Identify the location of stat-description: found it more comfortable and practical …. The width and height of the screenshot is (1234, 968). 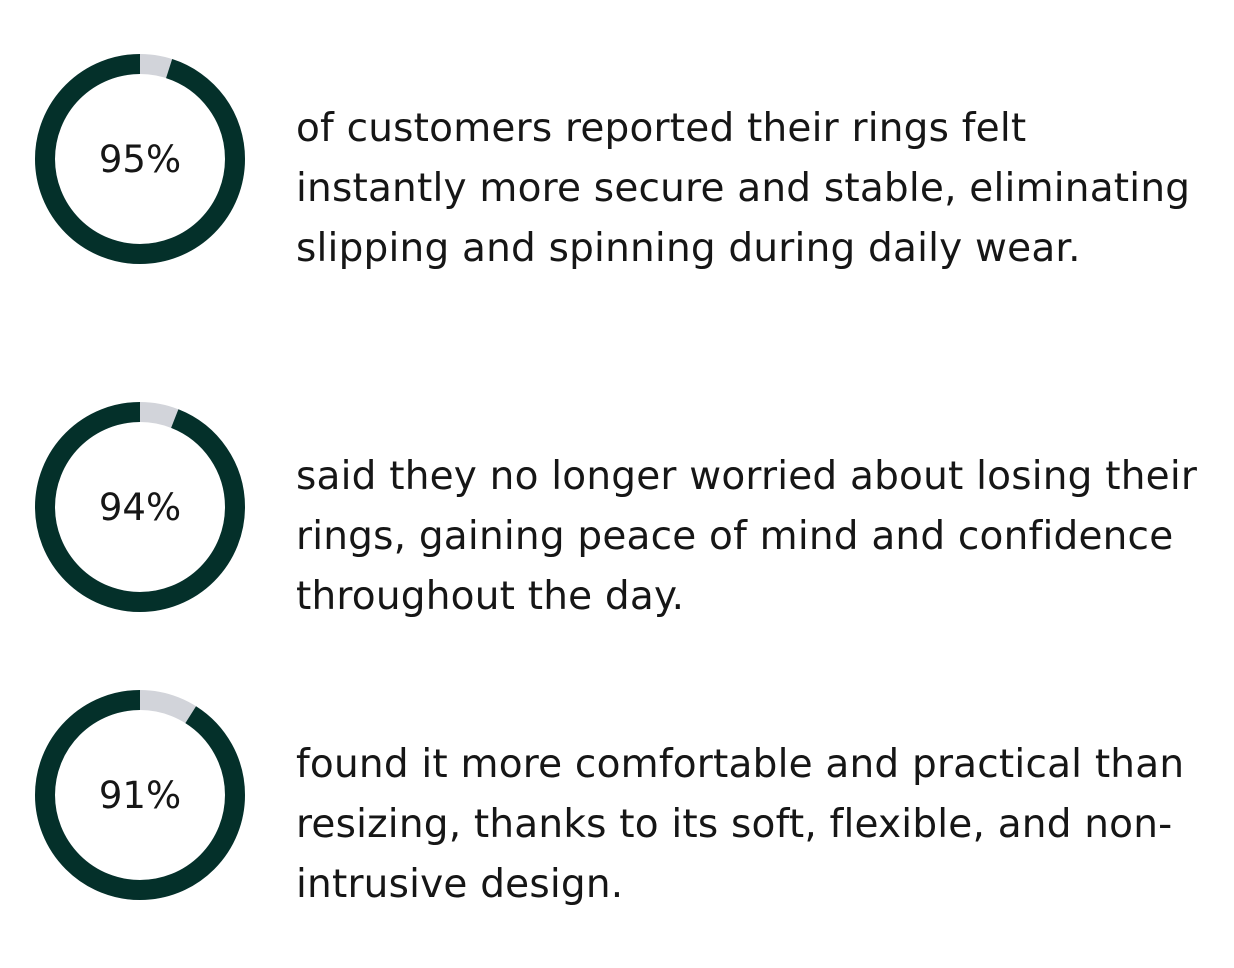
(740, 824).